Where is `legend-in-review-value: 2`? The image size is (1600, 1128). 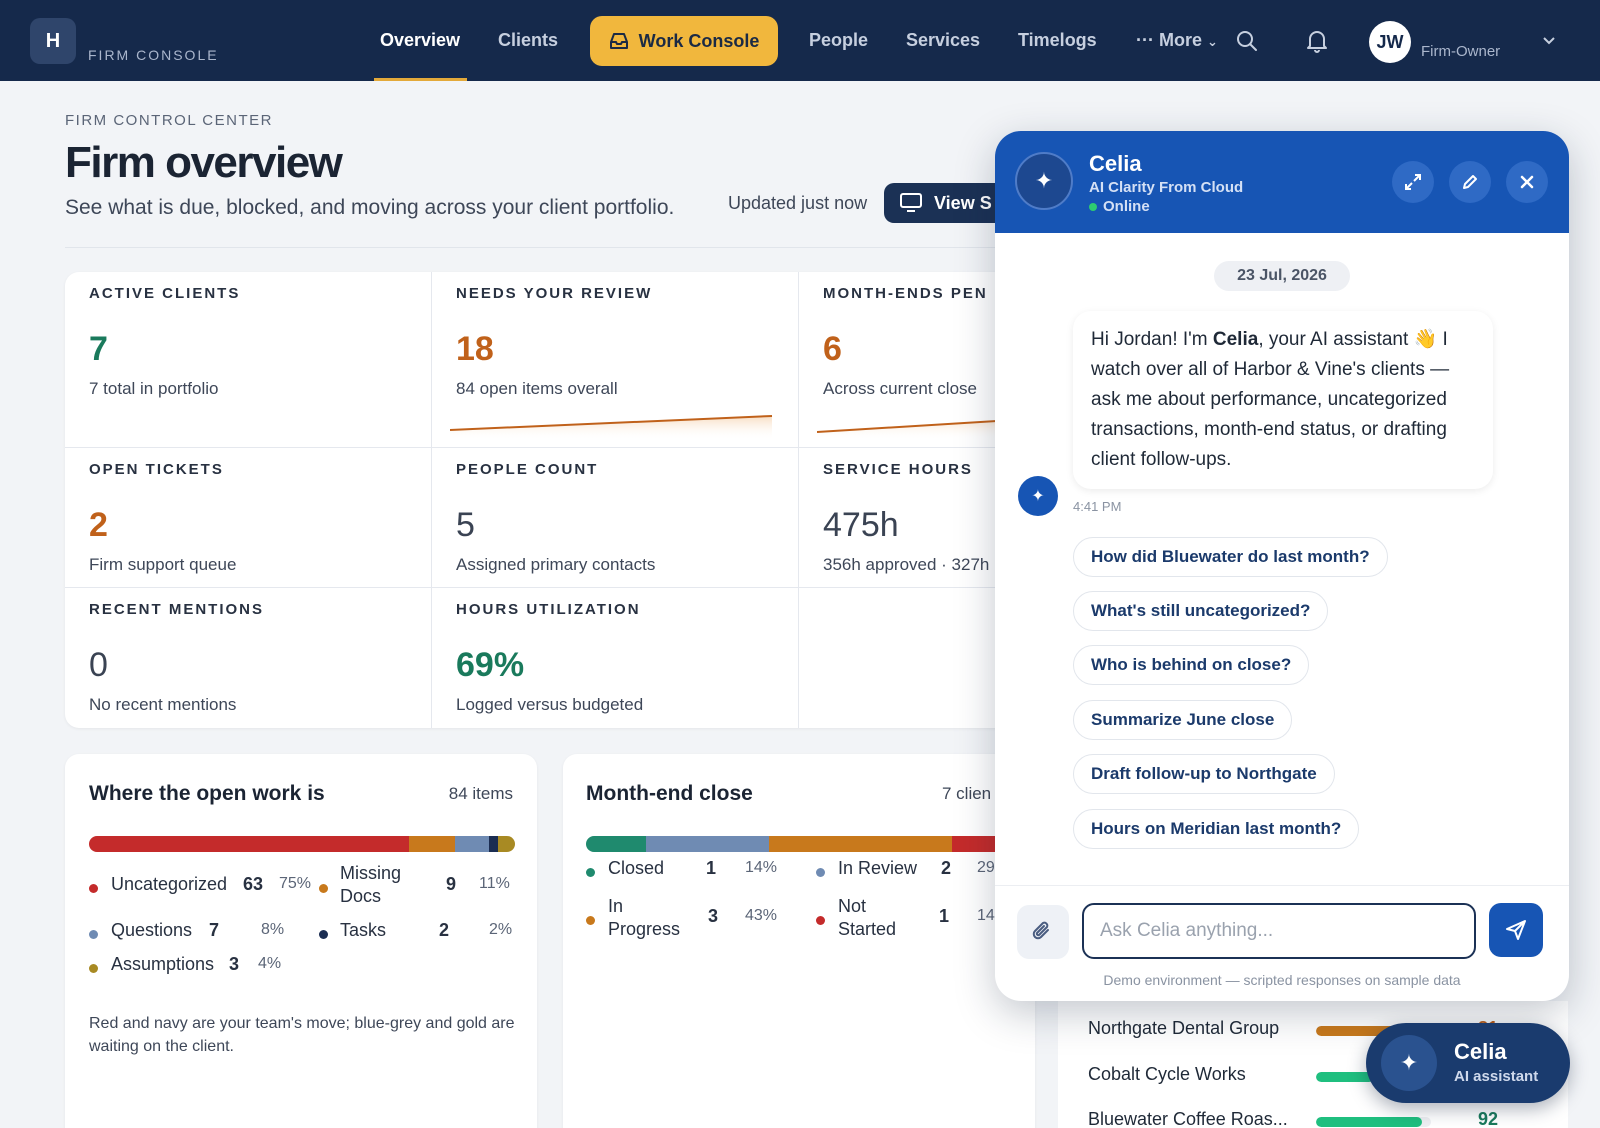 legend-in-review-value: 2 is located at coordinates (946, 868).